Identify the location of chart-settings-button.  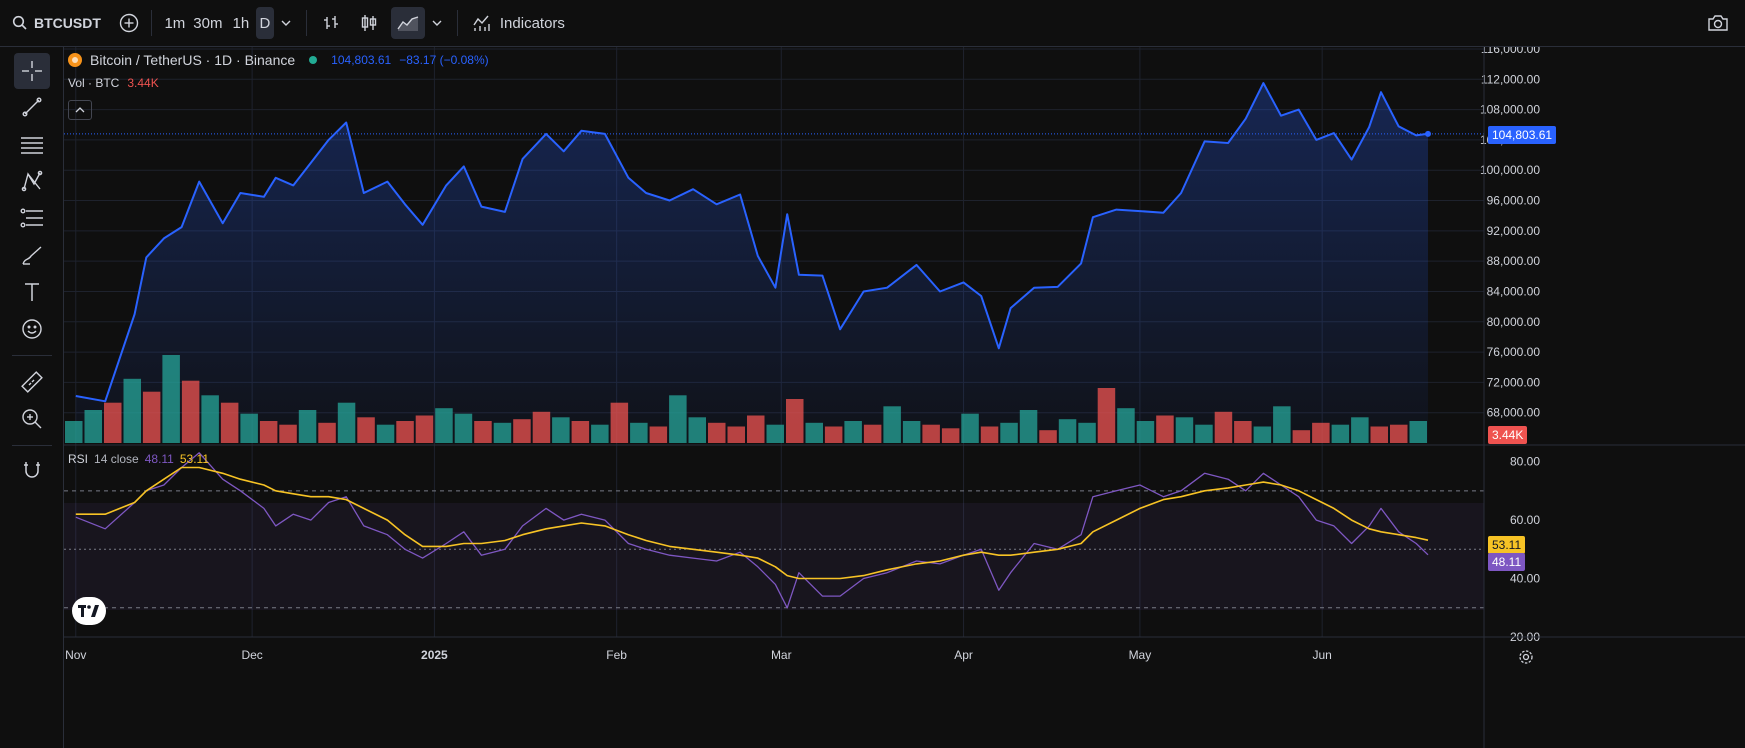
(1526, 657).